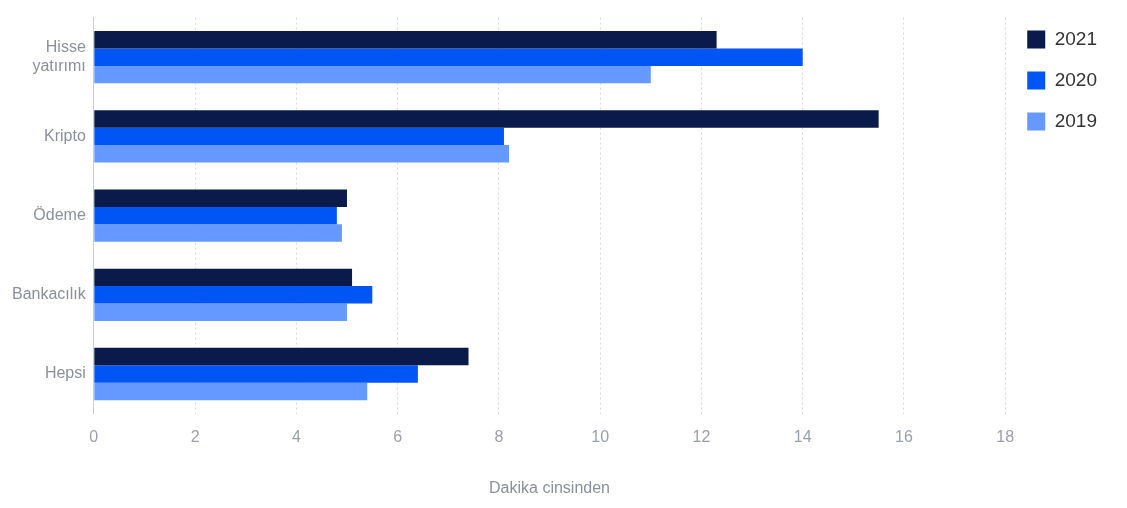 Image resolution: width=1127 pixels, height=508 pixels. Describe the element at coordinates (94, 436) in the screenshot. I see `x-tick-label: 0` at that location.